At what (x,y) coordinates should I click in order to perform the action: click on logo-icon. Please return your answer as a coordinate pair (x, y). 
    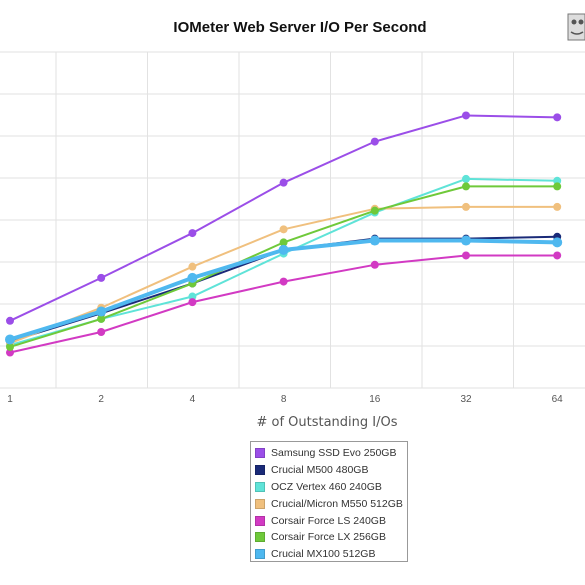
    Looking at the image, I should click on (575, 25).